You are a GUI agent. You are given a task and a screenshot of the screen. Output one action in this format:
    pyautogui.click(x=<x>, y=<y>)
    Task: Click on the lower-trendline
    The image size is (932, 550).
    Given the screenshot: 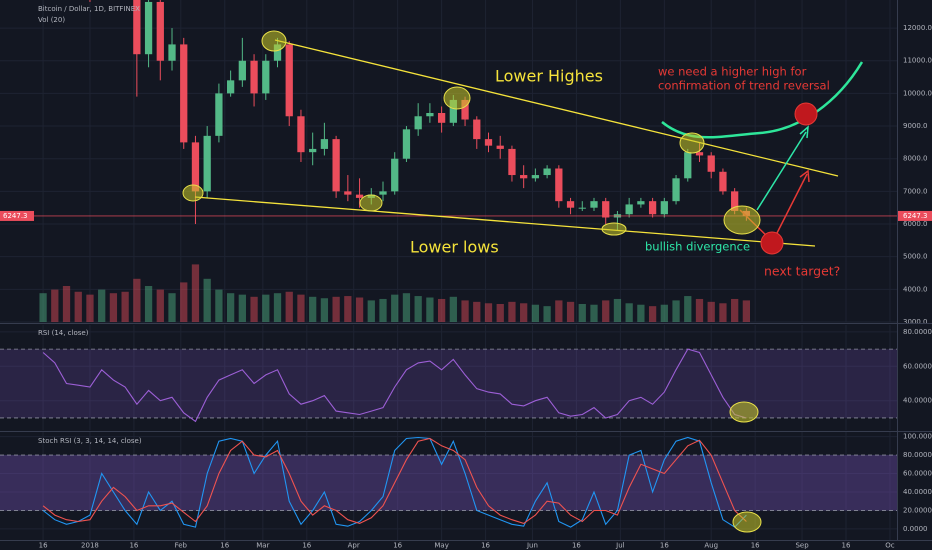 What is the action you would take?
    pyautogui.click(x=505, y=221)
    